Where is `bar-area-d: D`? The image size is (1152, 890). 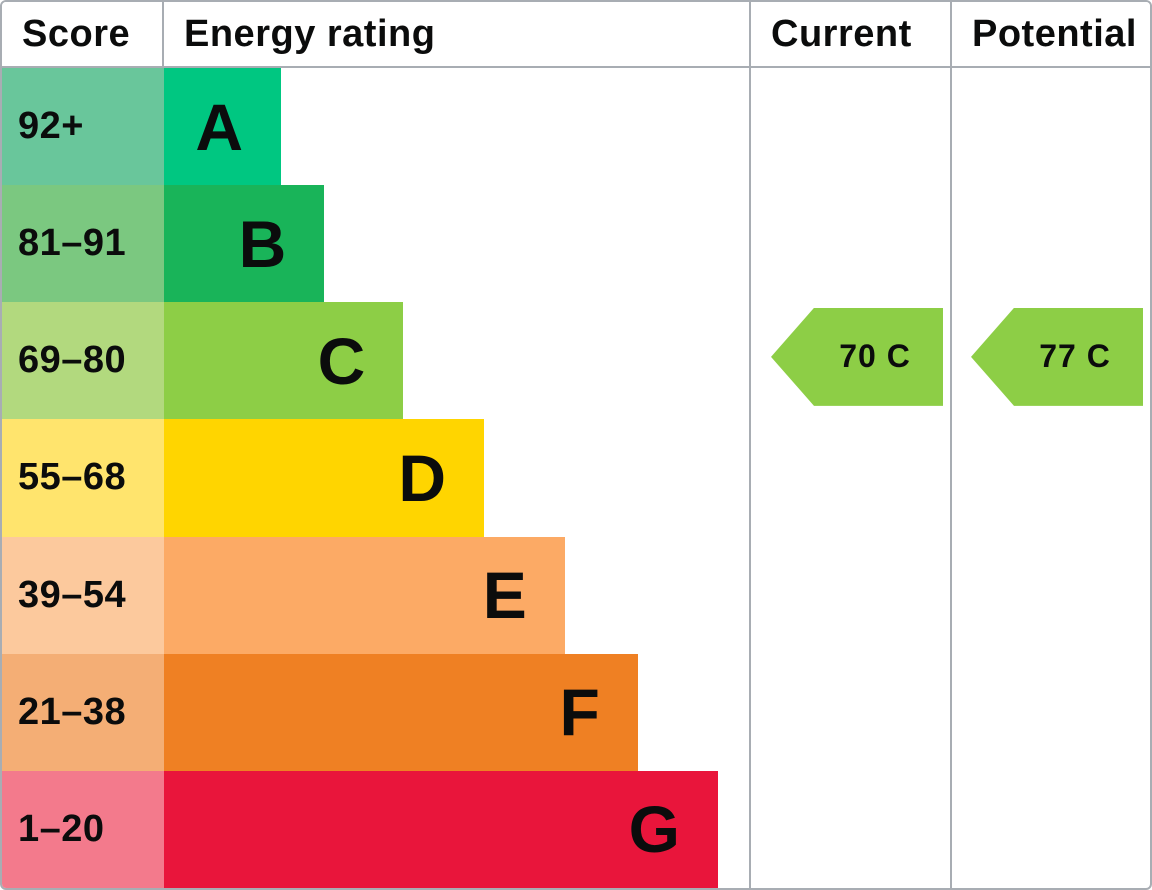 bar-area-d: D is located at coordinates (456, 478).